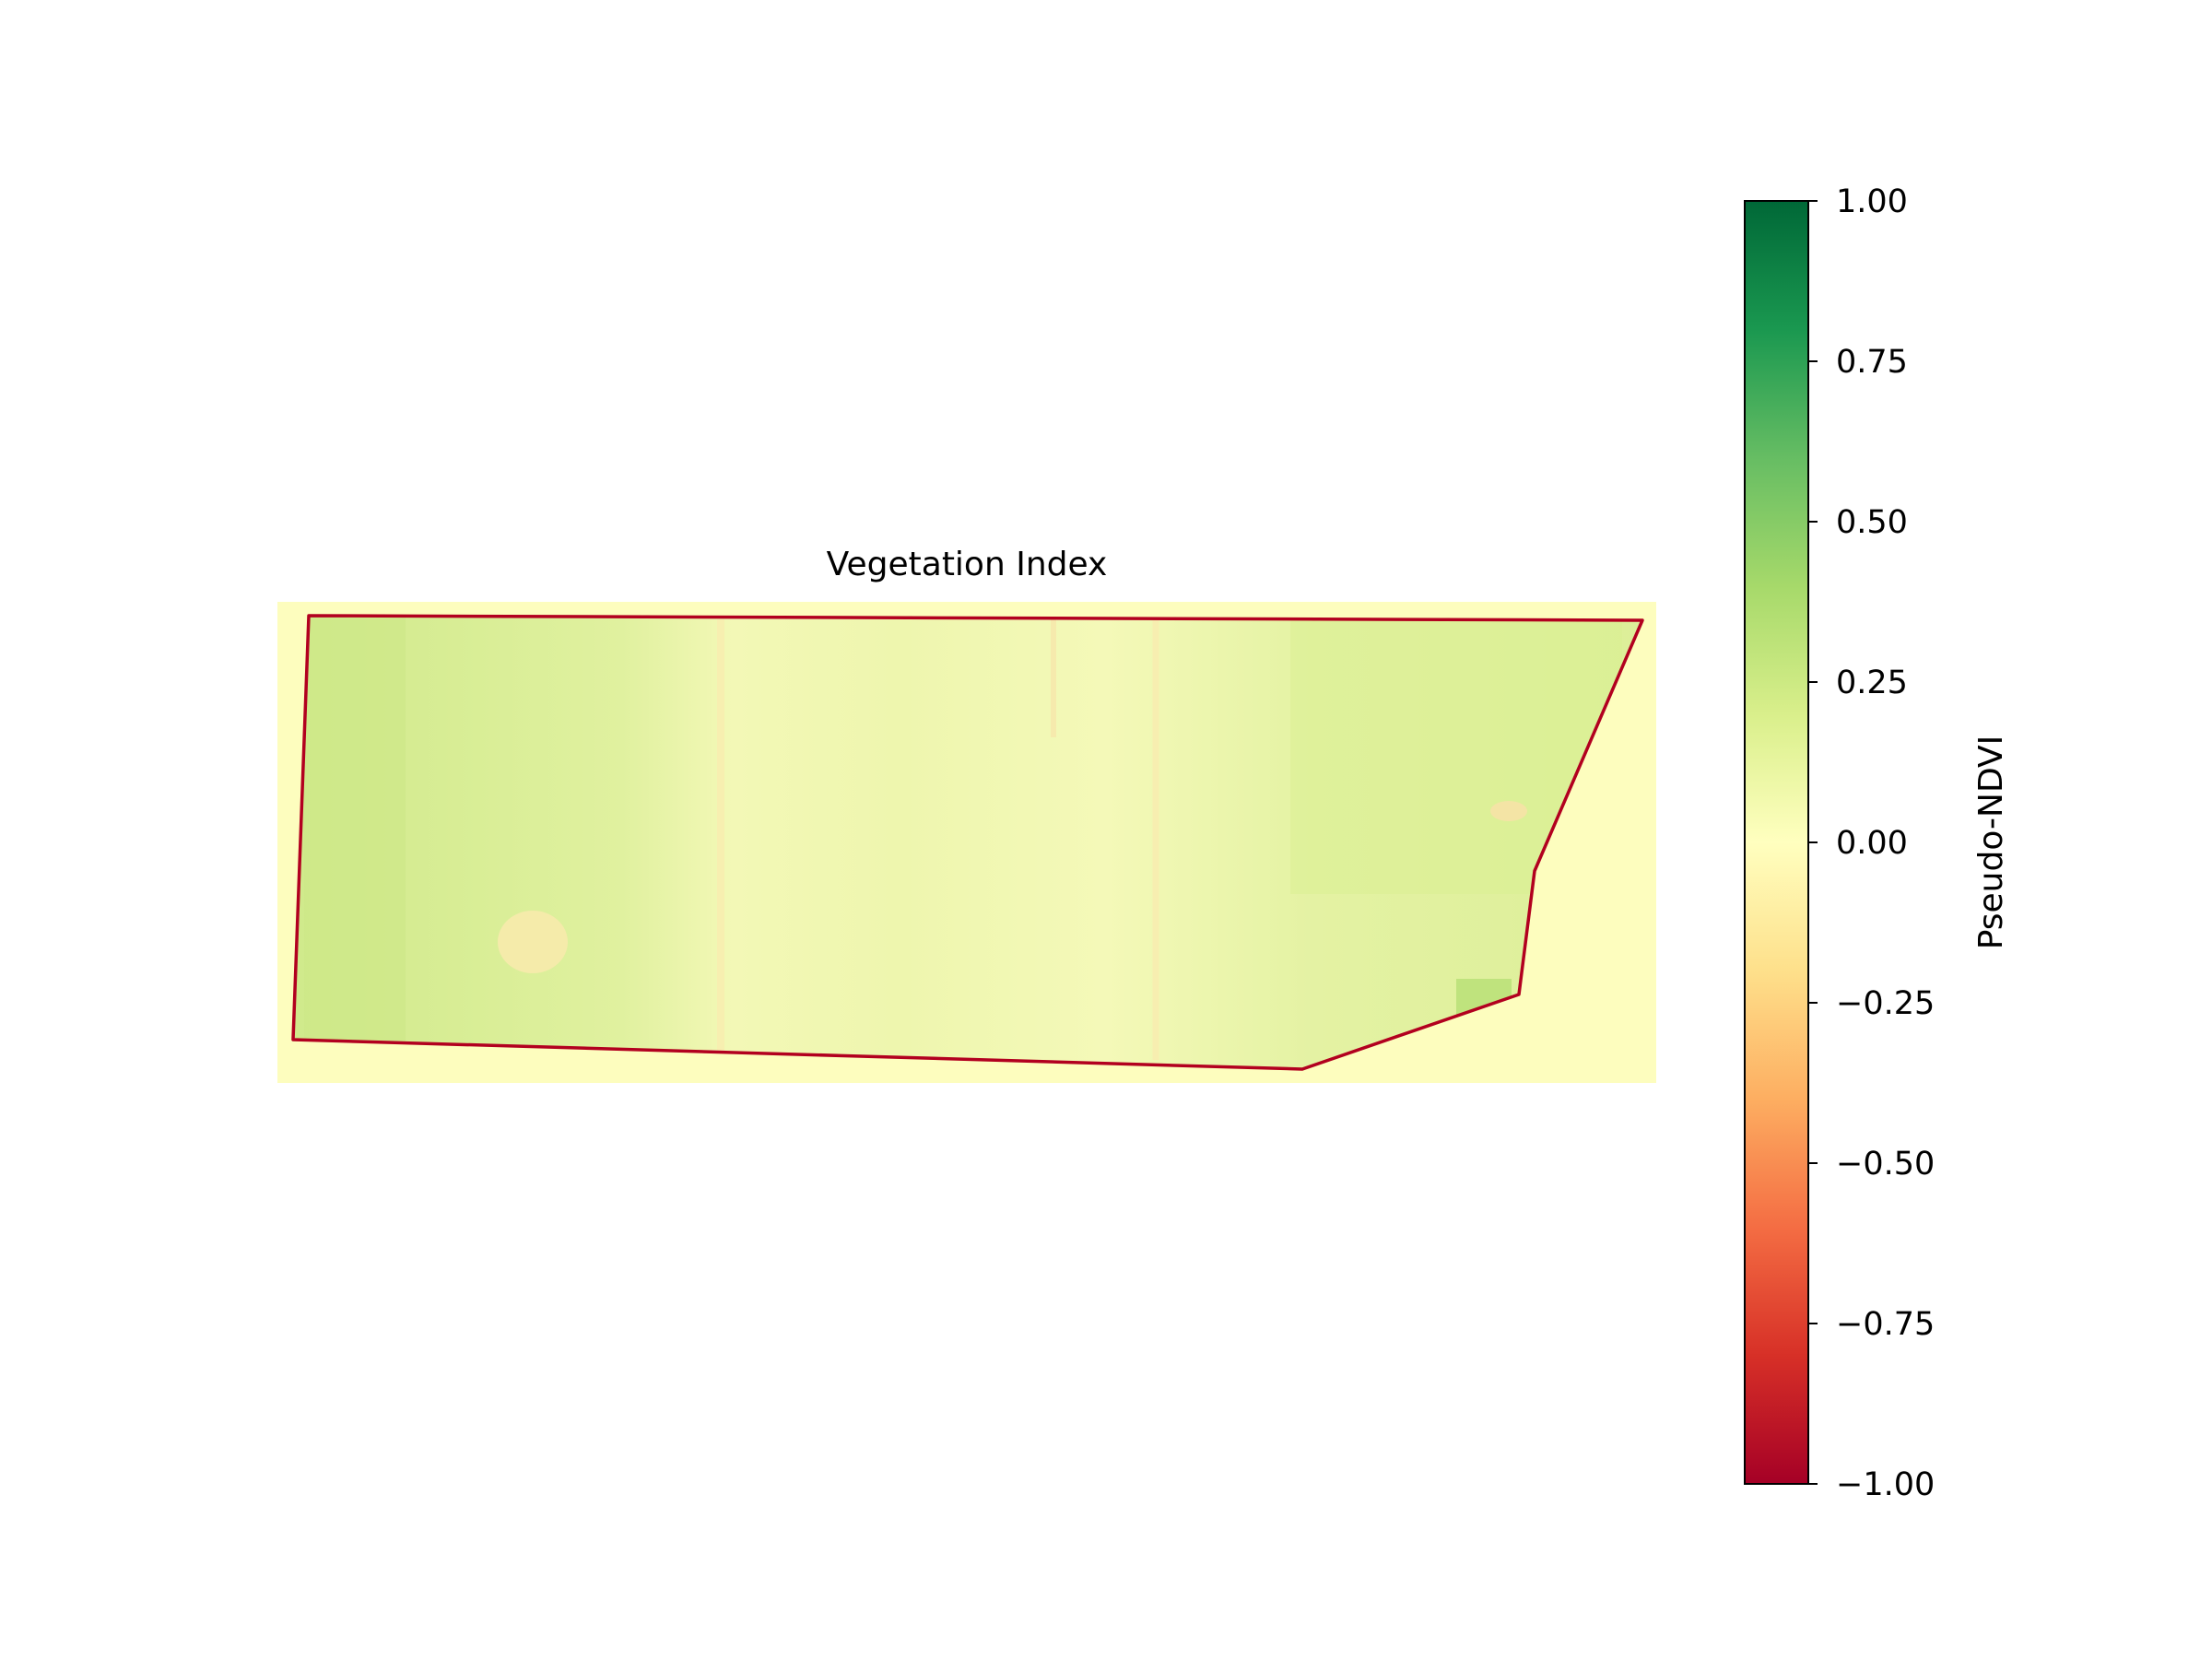 The width and height of the screenshot is (2212, 1659). I want to click on colorbar-tick-label: −0.50, so click(1885, 1164).